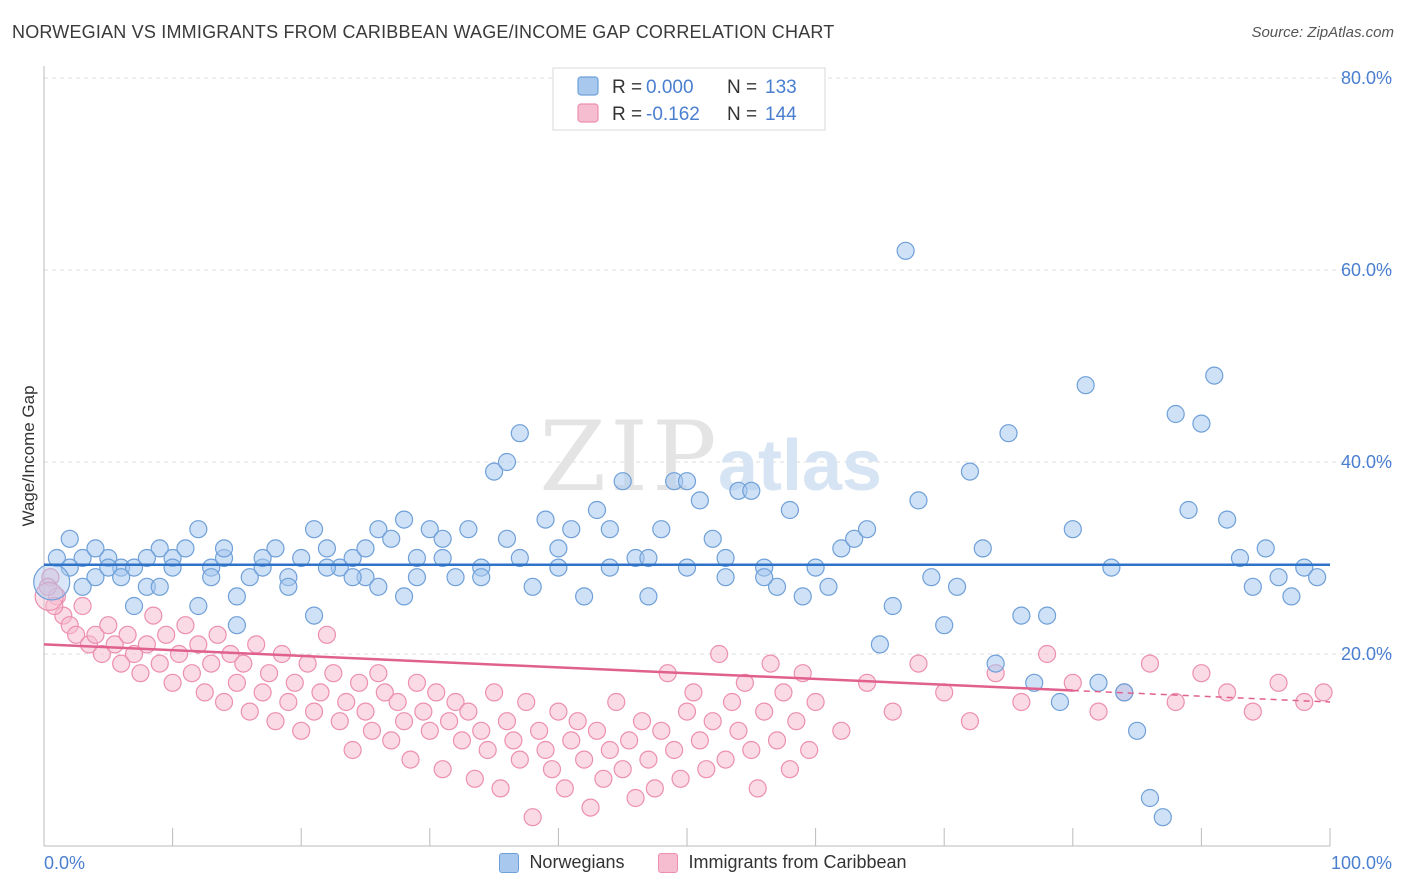  I want to click on trend-line-caribbean, so click(558, 667).